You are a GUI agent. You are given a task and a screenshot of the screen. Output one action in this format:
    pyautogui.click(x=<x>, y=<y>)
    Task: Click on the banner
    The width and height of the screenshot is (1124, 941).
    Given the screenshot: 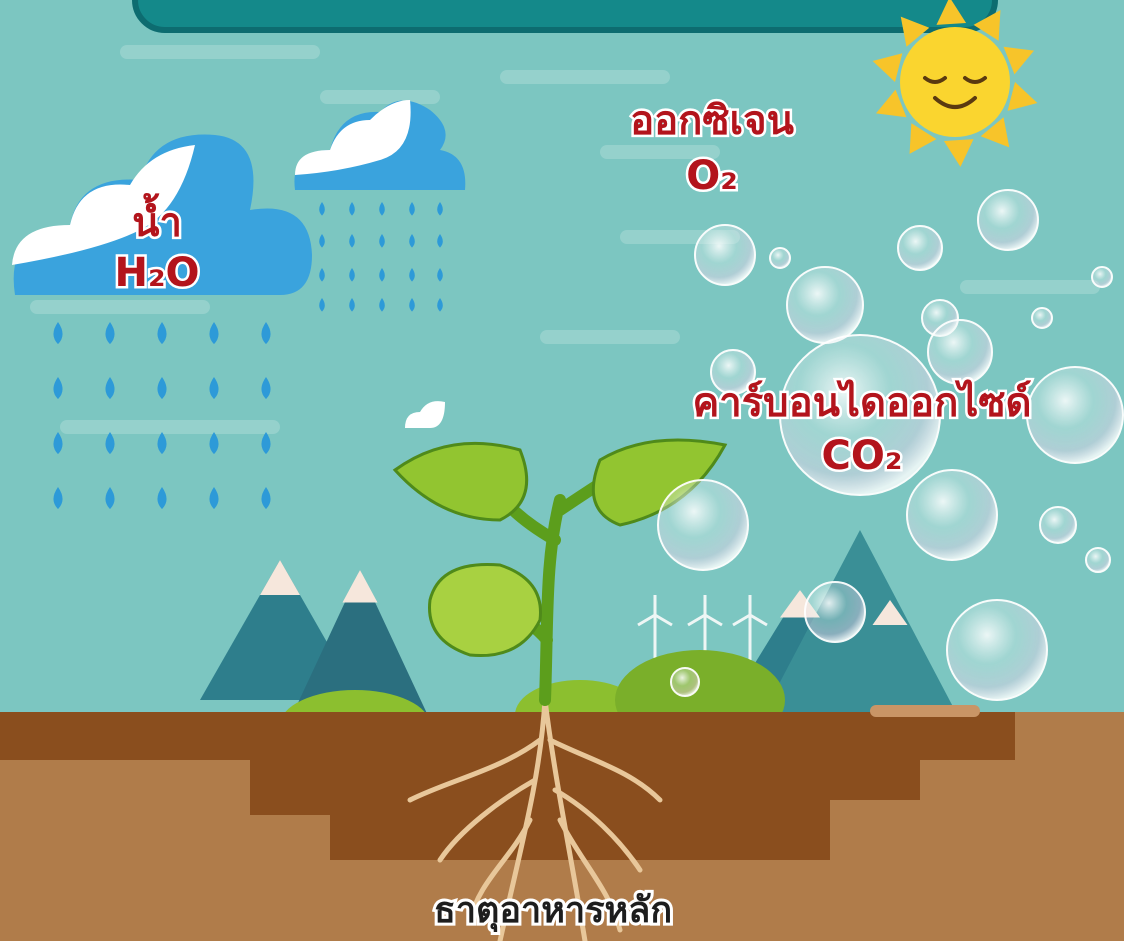 What is the action you would take?
    pyautogui.click(x=565, y=16)
    